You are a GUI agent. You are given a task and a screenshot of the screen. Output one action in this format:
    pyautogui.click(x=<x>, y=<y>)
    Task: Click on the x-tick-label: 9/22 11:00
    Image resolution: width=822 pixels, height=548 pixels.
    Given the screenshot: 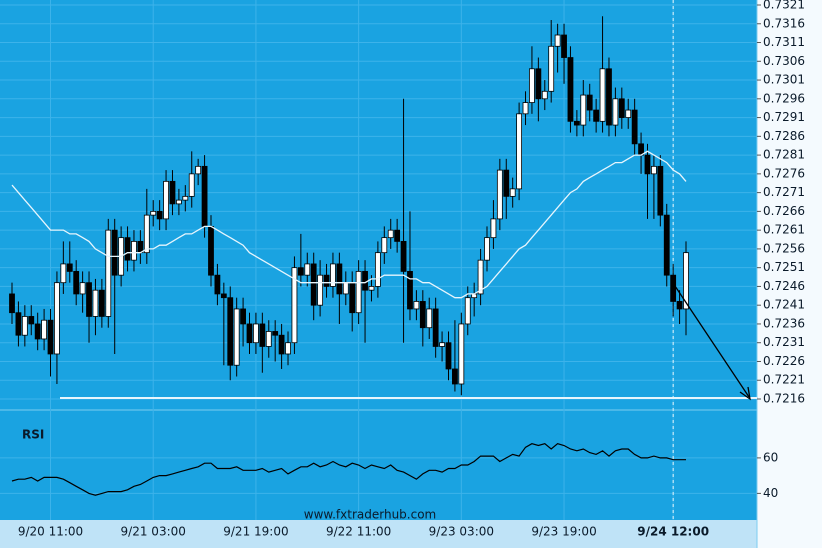 What is the action you would take?
    pyautogui.click(x=358, y=532)
    